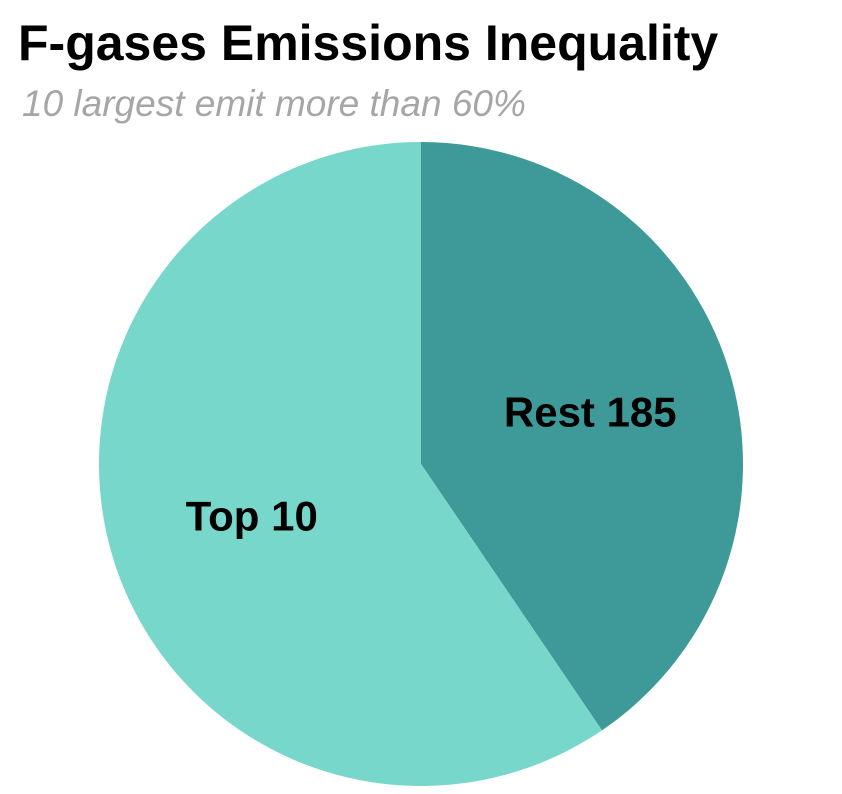 This screenshot has width=842, height=794. I want to click on chart-subtitle: 10 largest emit more than 60%, so click(274, 103).